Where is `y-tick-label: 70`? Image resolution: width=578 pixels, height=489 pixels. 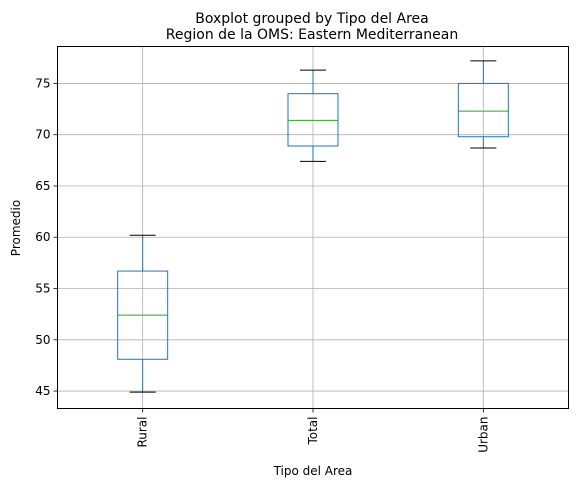
y-tick-label: 70 is located at coordinates (42, 135).